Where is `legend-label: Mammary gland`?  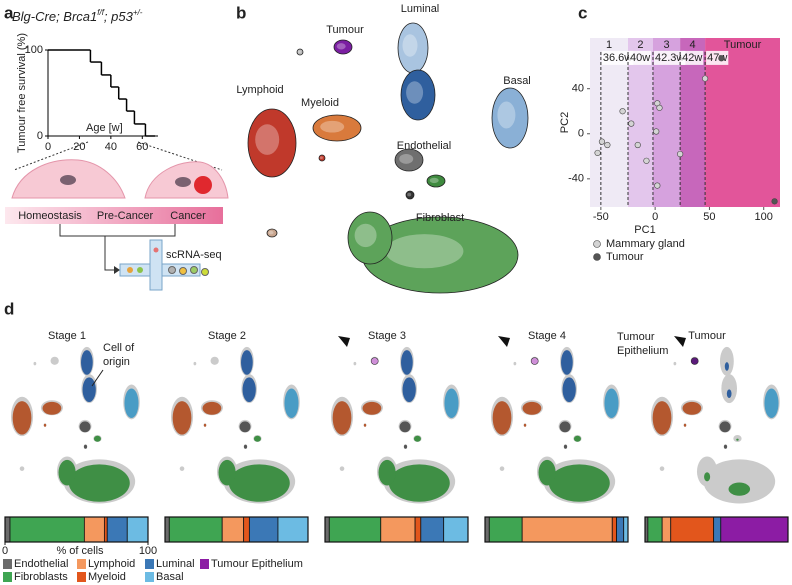
legend-label: Mammary gland is located at coordinates (645, 244).